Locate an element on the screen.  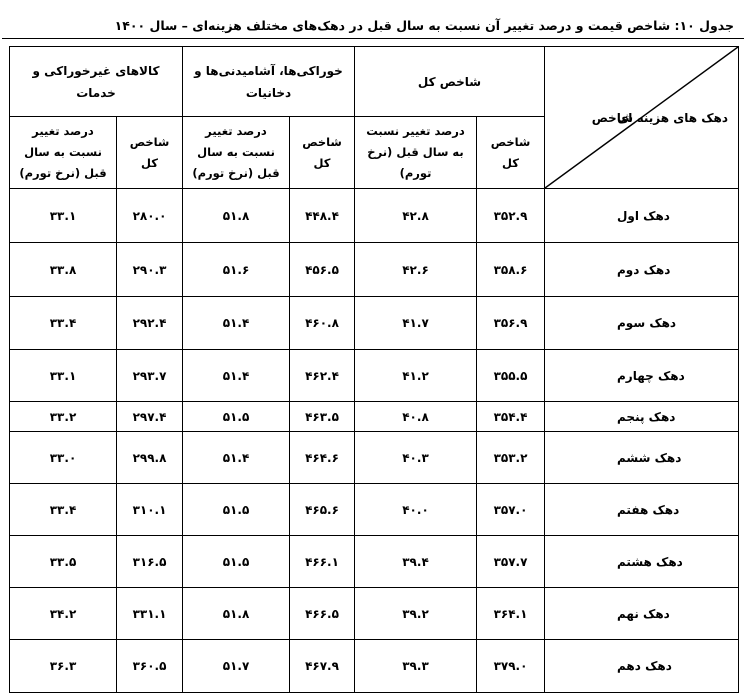
subheader-nonfood-index: شاخص کل is located at coordinates (149, 152).